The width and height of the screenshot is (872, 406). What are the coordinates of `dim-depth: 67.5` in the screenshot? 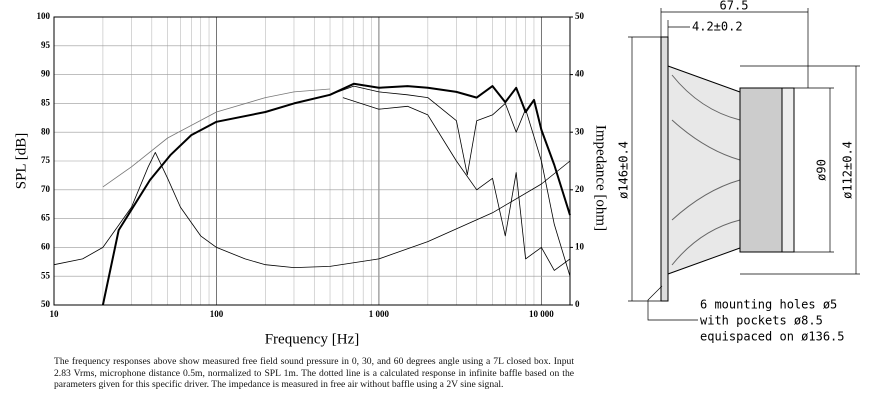 It's located at (734, 6).